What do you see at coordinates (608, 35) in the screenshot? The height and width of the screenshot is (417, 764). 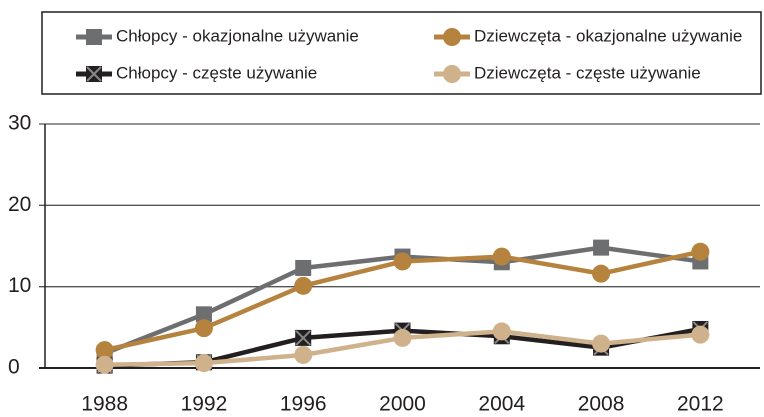 I see `legend-label: Dziewczęta - okazjonalne używanie` at bounding box center [608, 35].